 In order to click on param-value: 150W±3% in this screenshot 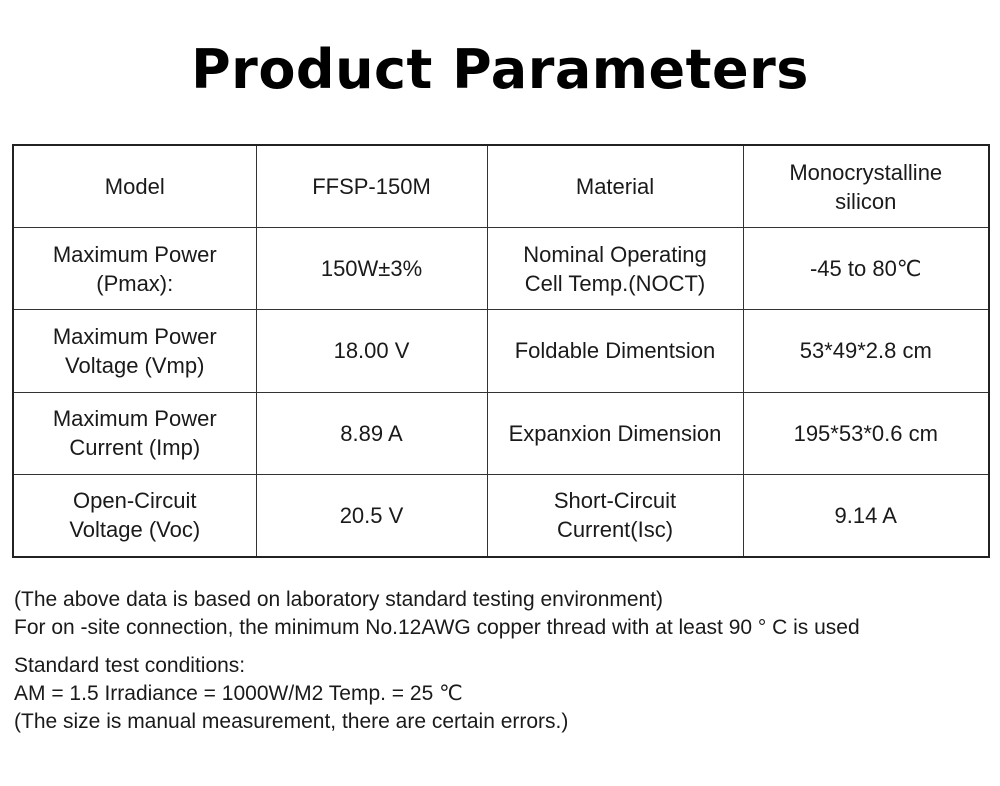, I will do `click(371, 269)`.